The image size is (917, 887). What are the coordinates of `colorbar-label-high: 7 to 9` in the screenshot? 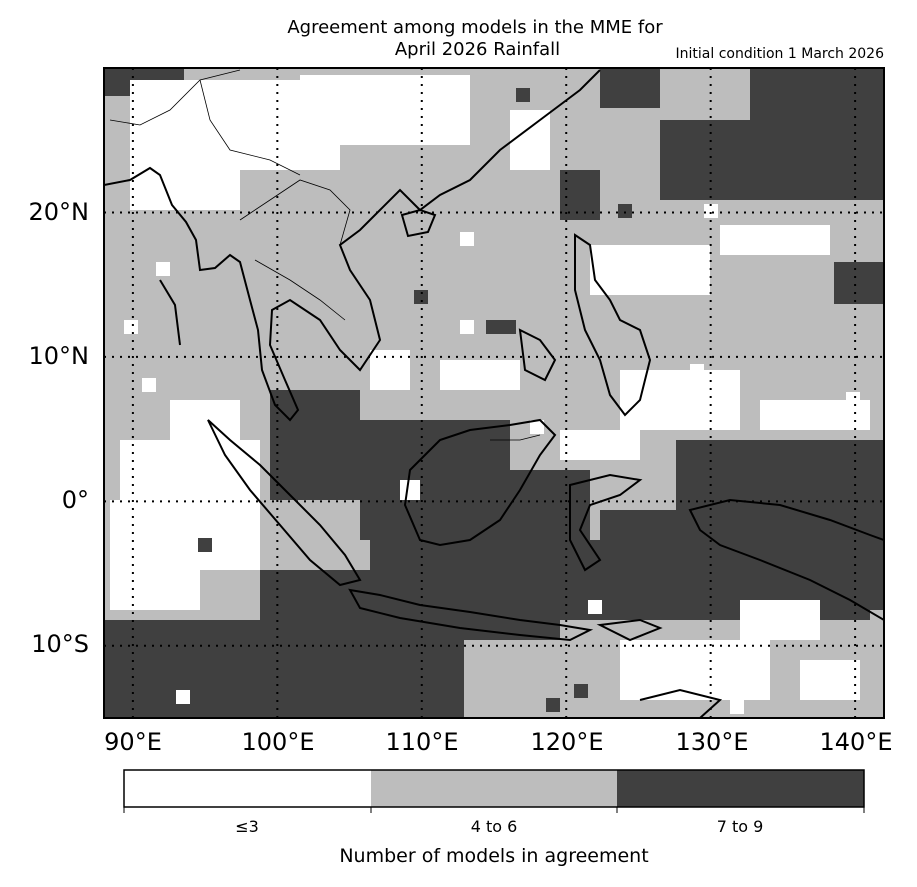 It's located at (740, 826).